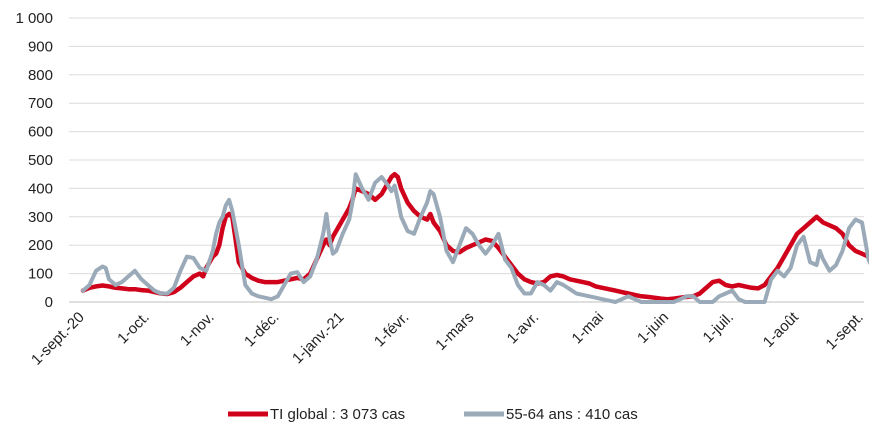 The height and width of the screenshot is (425, 869). I want to click on y-axis-ticks: 0 100 200 300 400 500 600 700 800 900 1 000, so click(34, 160).